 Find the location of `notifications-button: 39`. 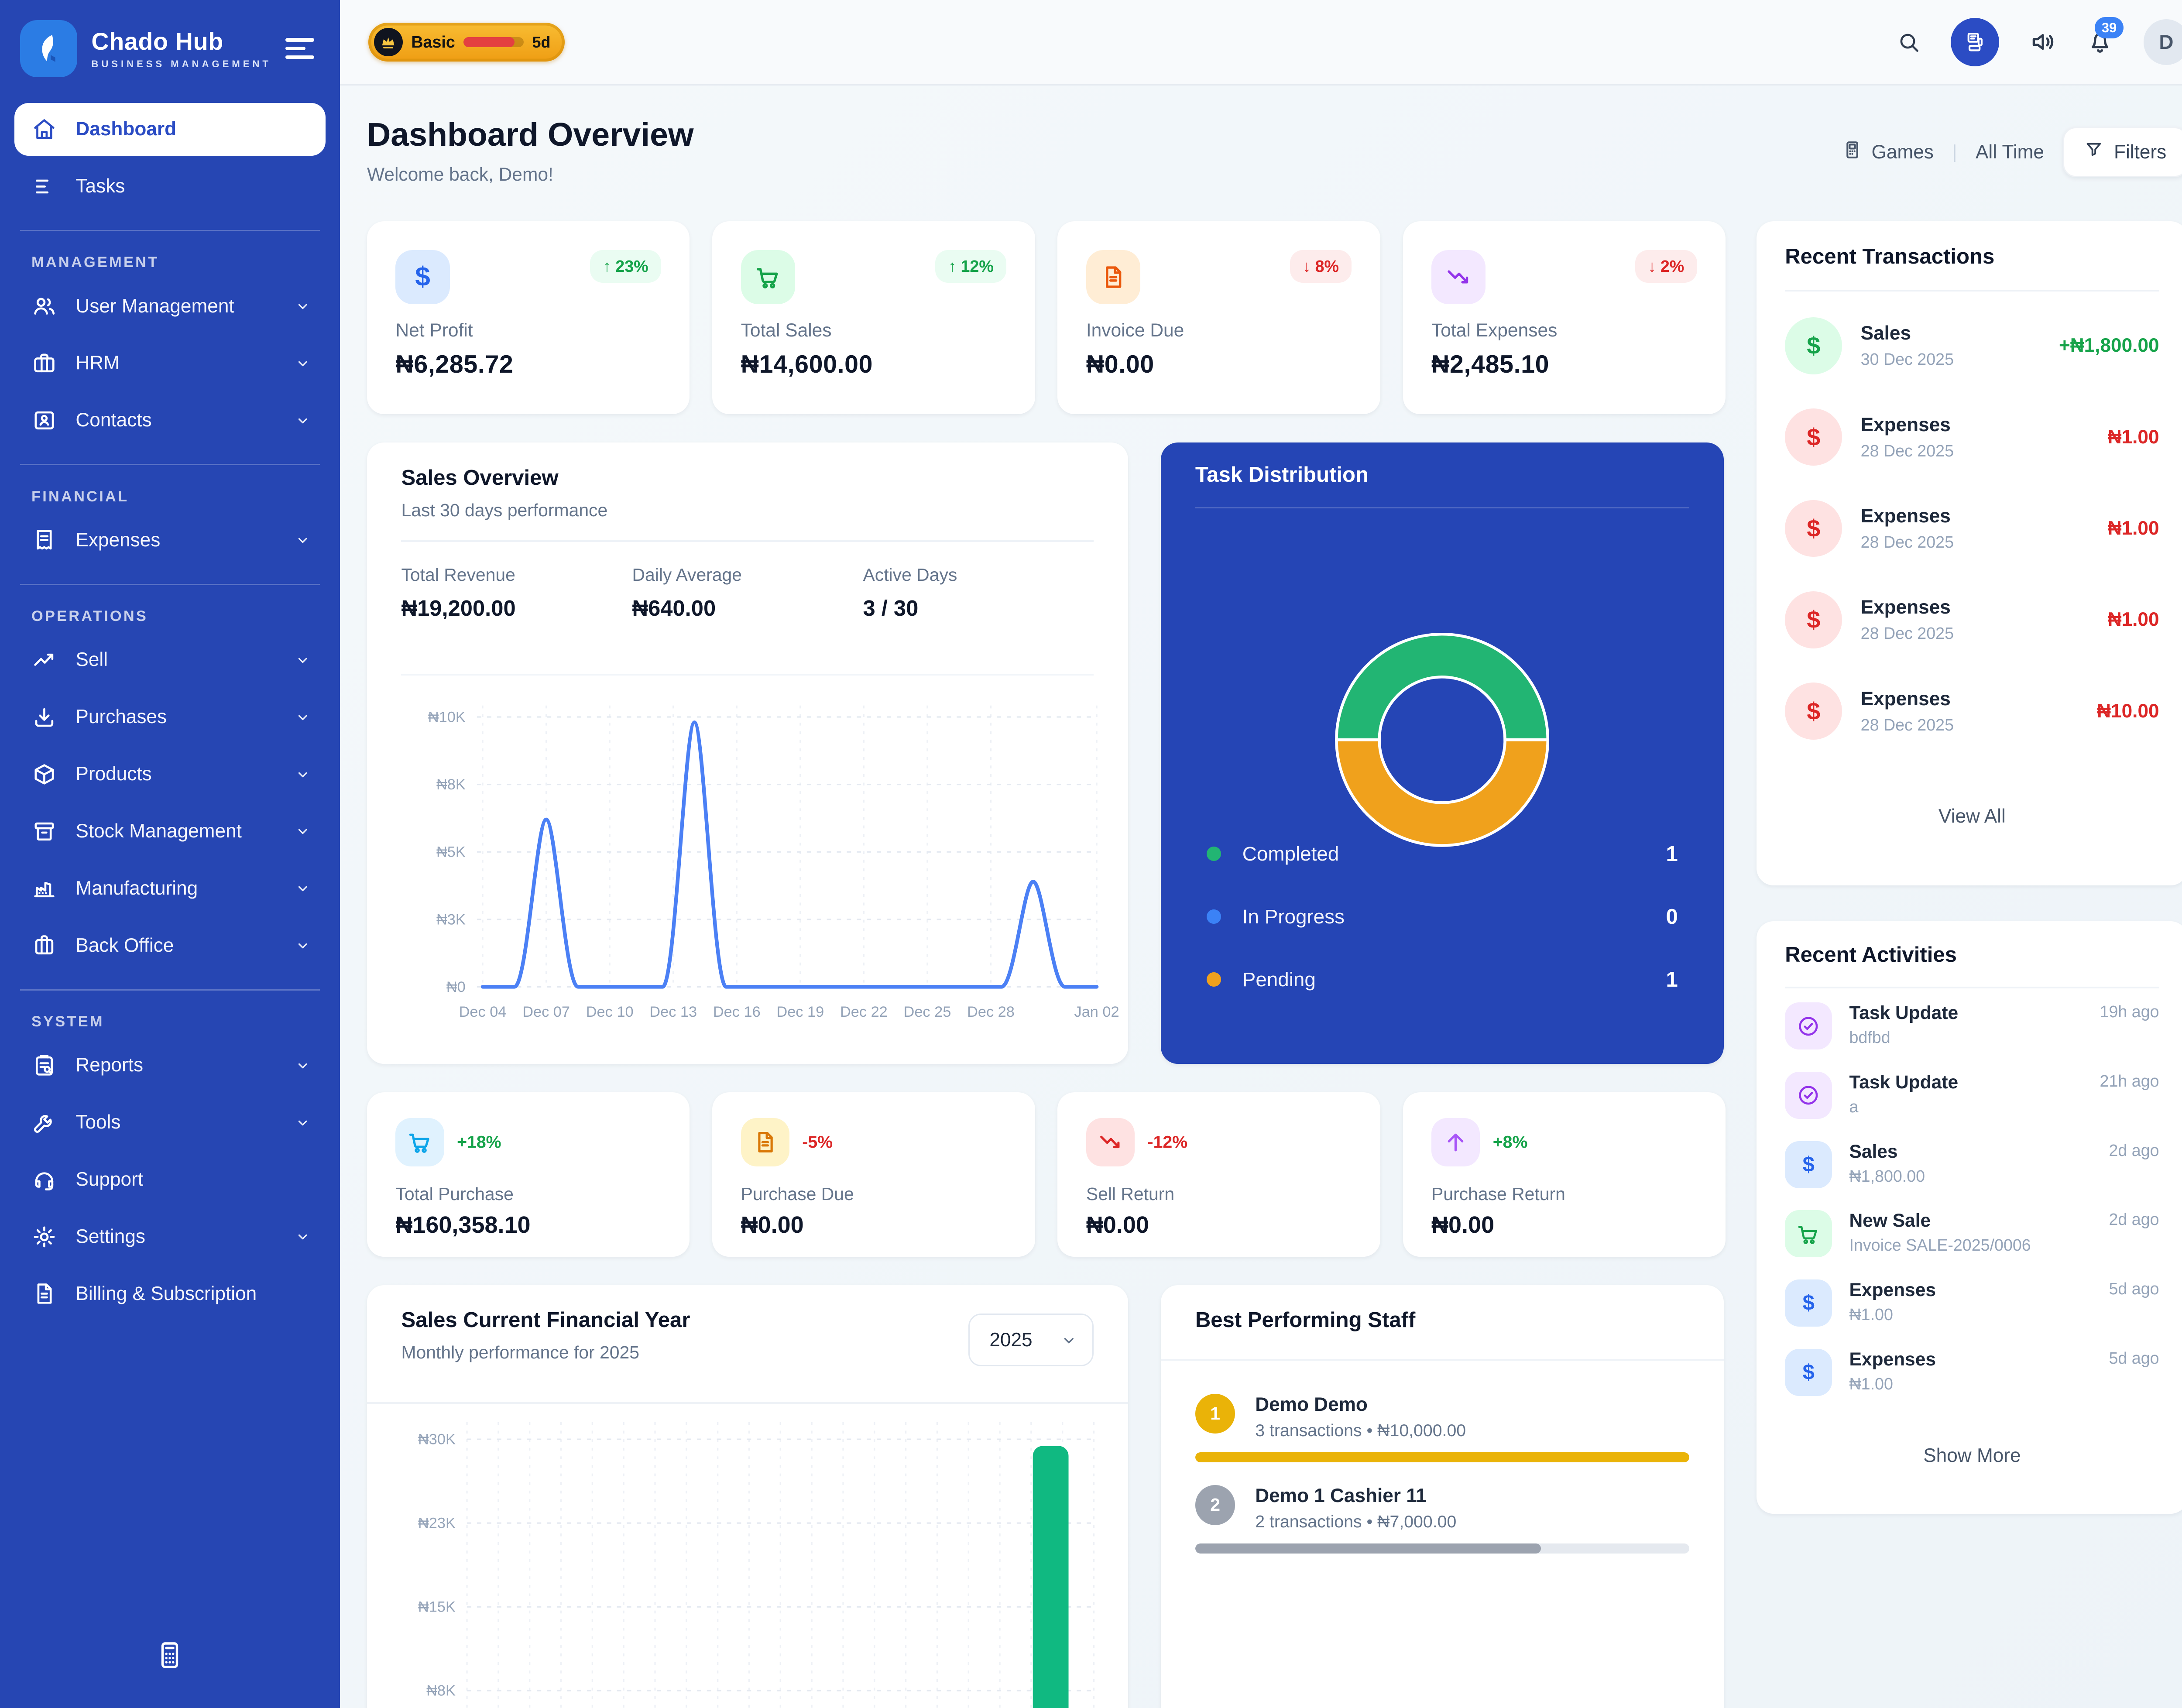

notifications-button: 39 is located at coordinates (2105, 36).